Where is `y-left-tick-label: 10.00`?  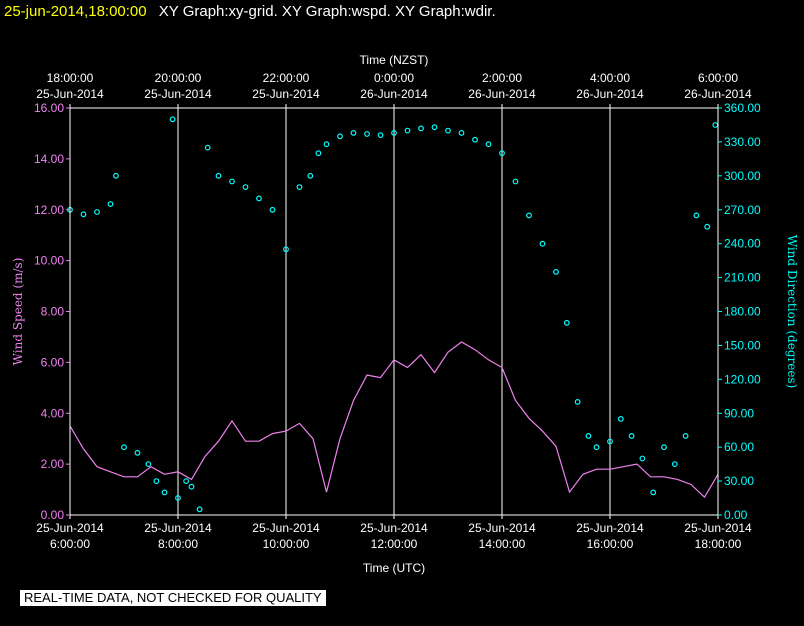 y-left-tick-label: 10.00 is located at coordinates (49, 261).